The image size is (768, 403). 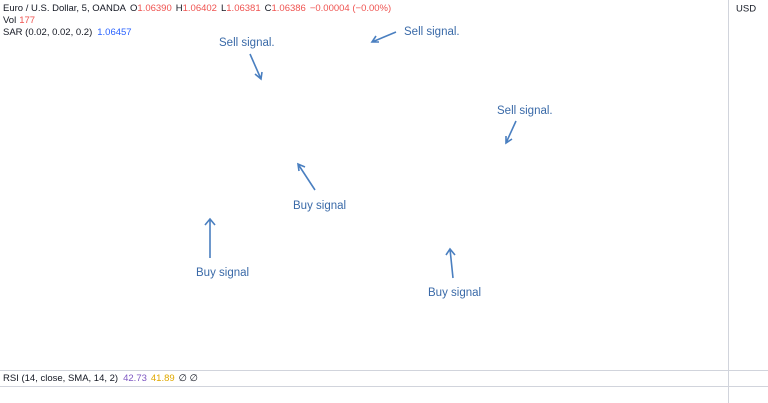 What do you see at coordinates (223, 8) in the screenshot?
I see `ohlc-key: L` at bounding box center [223, 8].